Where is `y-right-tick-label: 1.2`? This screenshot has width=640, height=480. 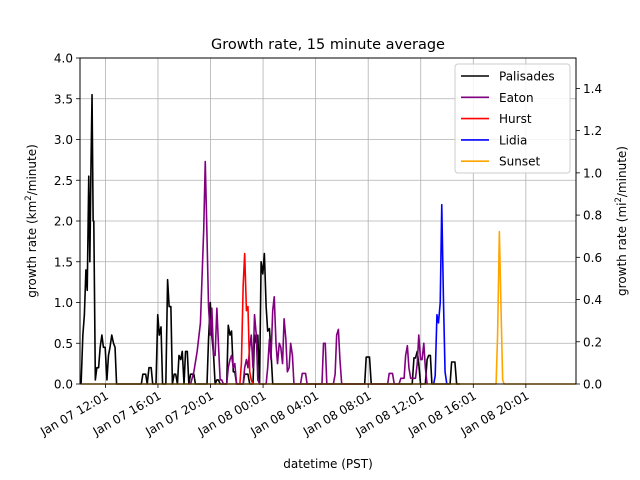
y-right-tick-label: 1.2 is located at coordinates (592, 131).